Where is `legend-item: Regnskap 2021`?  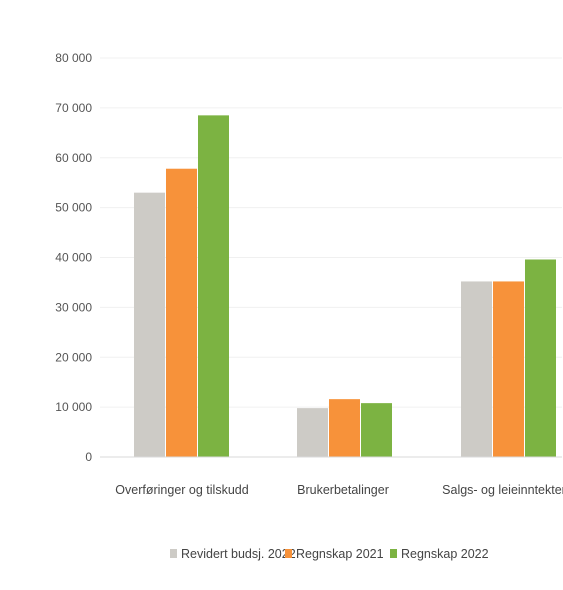 legend-item: Regnskap 2021 is located at coordinates (334, 554).